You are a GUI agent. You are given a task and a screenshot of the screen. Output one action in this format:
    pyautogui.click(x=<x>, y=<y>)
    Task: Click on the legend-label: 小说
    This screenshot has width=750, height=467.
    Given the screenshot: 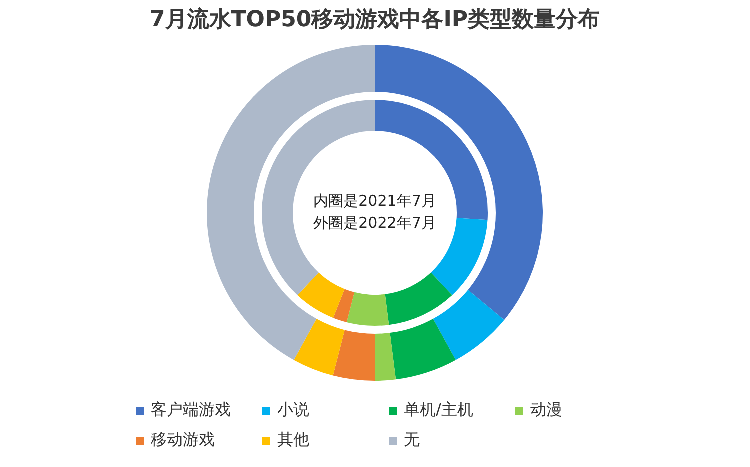 What is the action you would take?
    pyautogui.click(x=294, y=410)
    